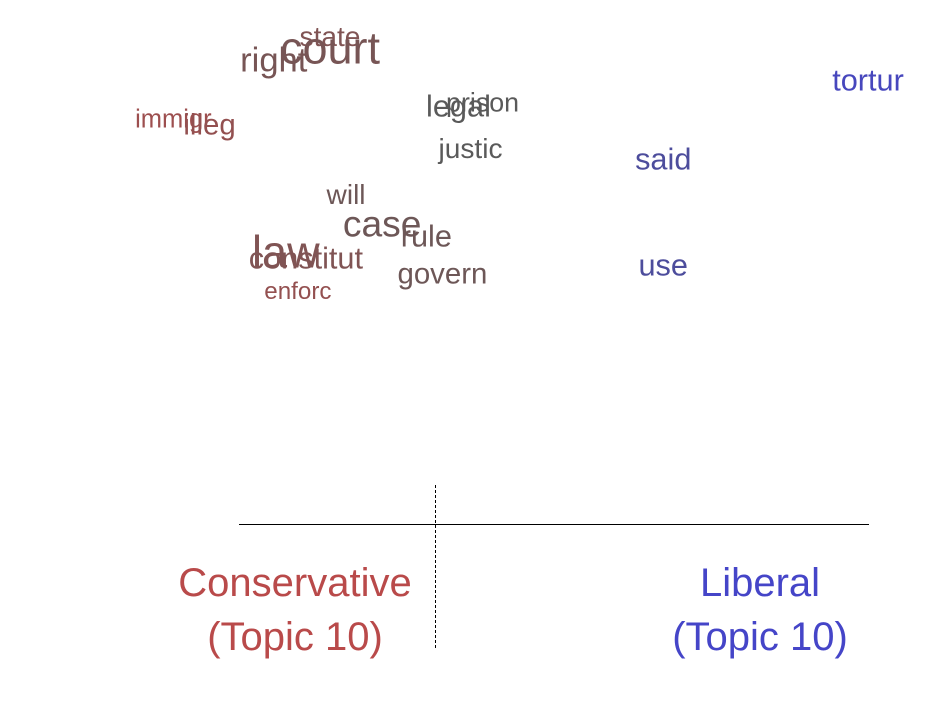 This screenshot has height=706, width=928. What do you see at coordinates (382, 223) in the screenshot?
I see `word-label-case: case` at bounding box center [382, 223].